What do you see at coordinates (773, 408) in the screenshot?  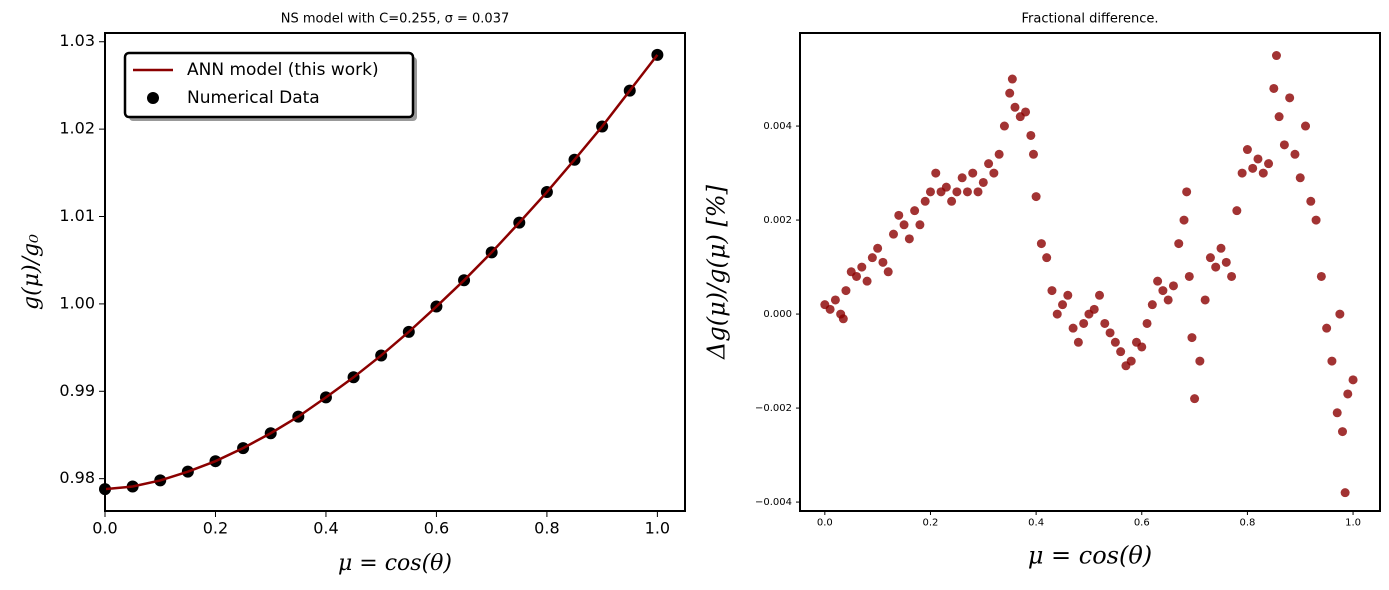 I see `y-tick-label: −0.002` at bounding box center [773, 408].